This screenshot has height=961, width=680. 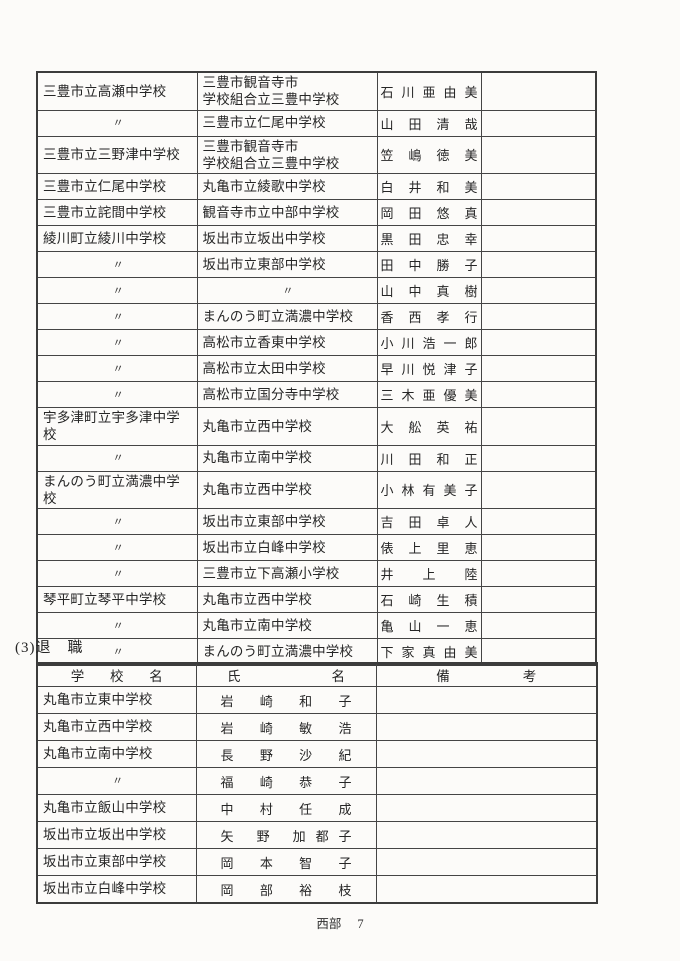 I want to click on school-cell: 坂出市立東部中学校, so click(x=116, y=862).